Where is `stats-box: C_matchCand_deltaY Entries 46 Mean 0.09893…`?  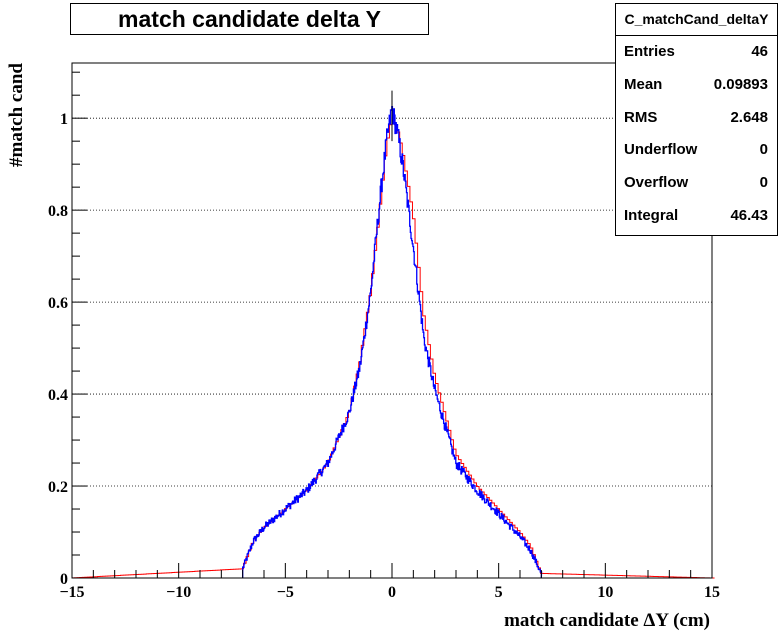
stats-box: C_matchCand_deltaY Entries 46 Mean 0.09893… is located at coordinates (696, 119).